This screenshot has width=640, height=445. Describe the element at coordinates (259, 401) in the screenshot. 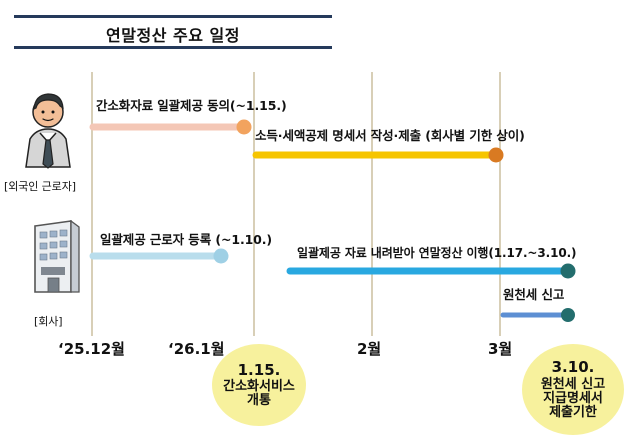

I see `highlight-text-line: 개통` at that location.